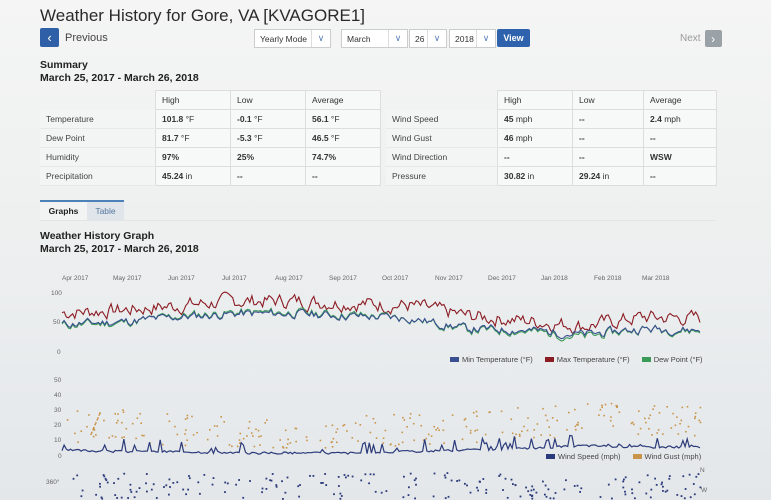 The image size is (771, 500). Describe the element at coordinates (58, 410) in the screenshot. I see `wind-y-30: 30` at that location.